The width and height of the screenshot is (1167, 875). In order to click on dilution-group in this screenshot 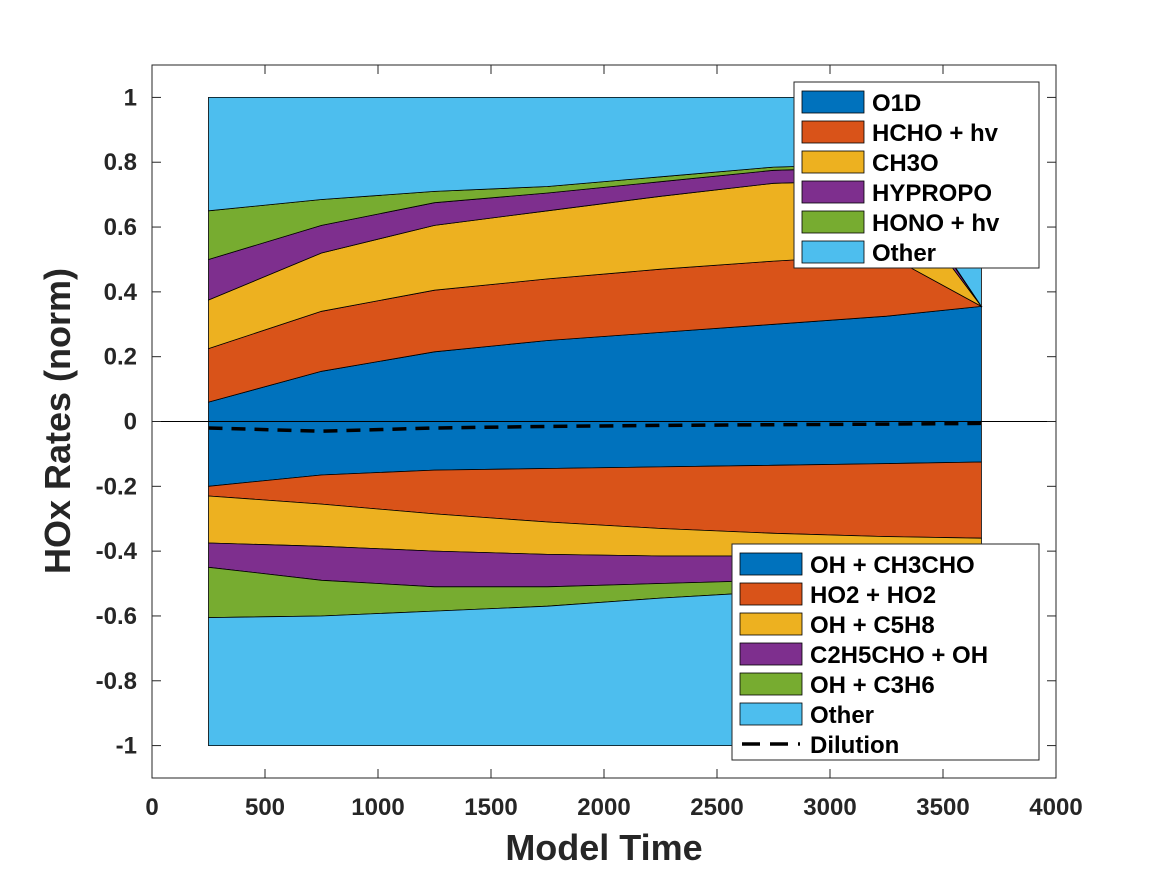, I will do `click(595, 427)`.